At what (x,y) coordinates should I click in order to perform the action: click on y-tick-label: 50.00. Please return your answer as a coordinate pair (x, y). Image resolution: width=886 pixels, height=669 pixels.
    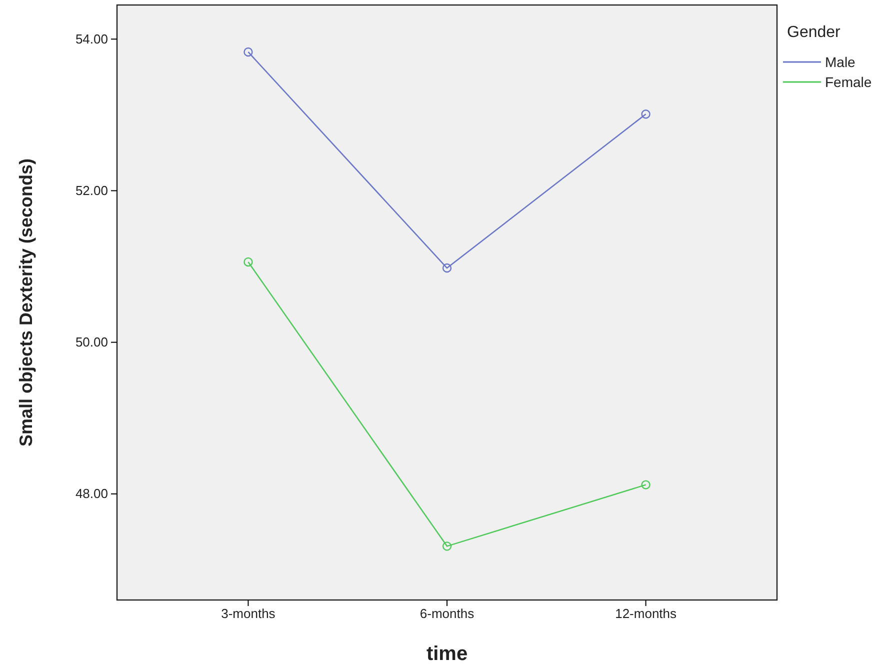
    Looking at the image, I should click on (91, 342).